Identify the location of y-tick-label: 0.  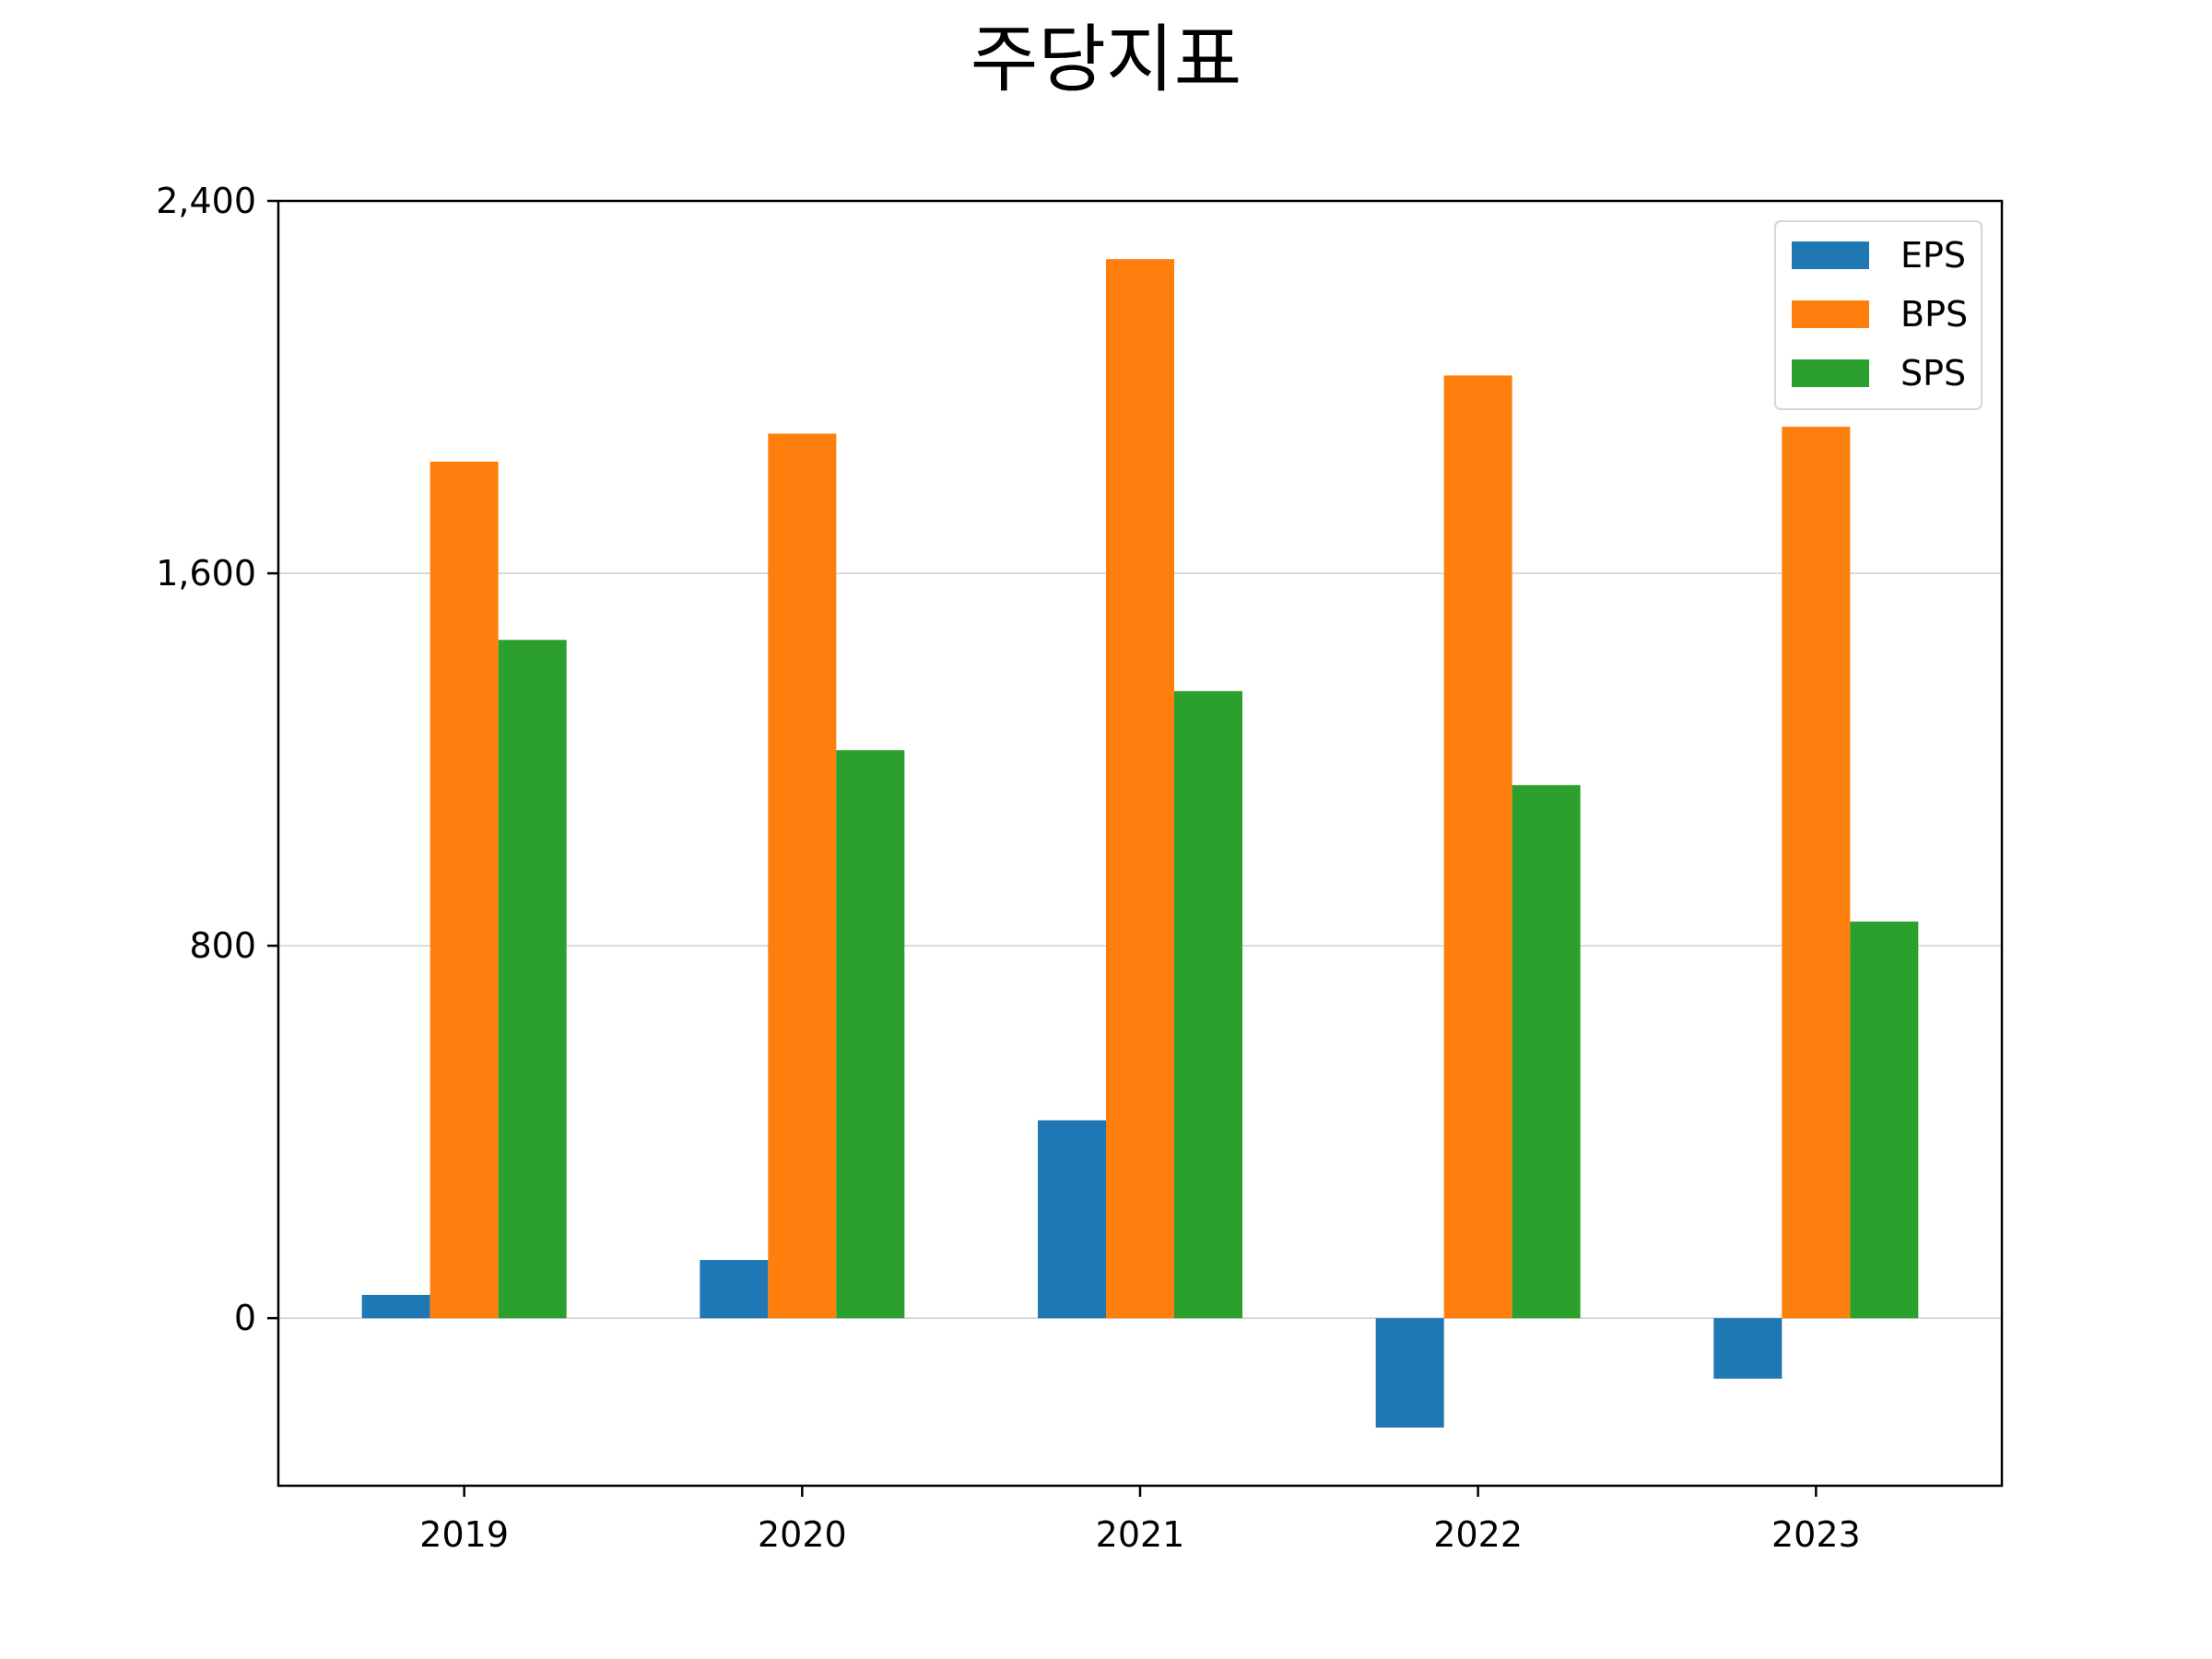
(245, 1318).